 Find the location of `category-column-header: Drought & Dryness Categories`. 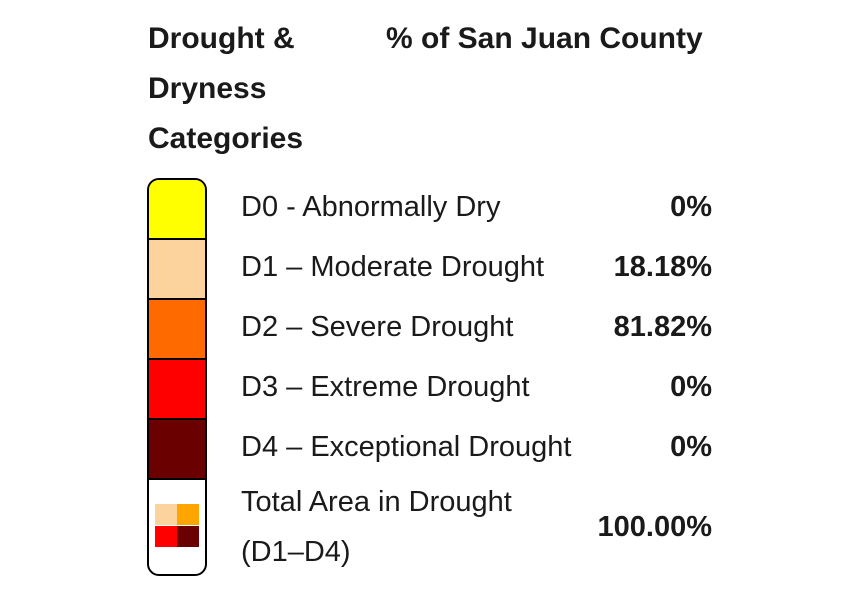

category-column-header: Drought & Dryness Categories is located at coordinates (226, 88).